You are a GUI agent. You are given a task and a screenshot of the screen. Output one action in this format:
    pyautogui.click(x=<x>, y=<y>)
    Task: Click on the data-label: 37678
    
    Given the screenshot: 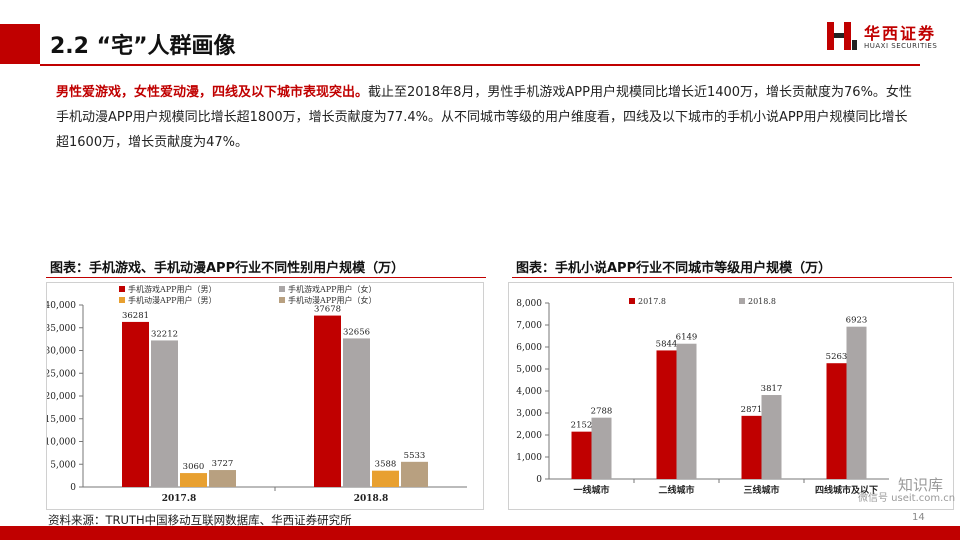 What is the action you would take?
    pyautogui.click(x=327, y=310)
    